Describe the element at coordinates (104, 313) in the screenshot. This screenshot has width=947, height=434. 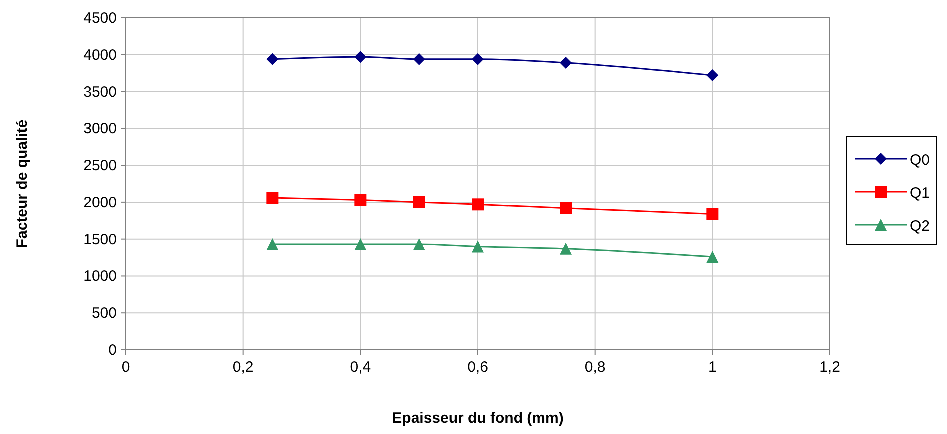
I see `y-tick-label: 500` at that location.